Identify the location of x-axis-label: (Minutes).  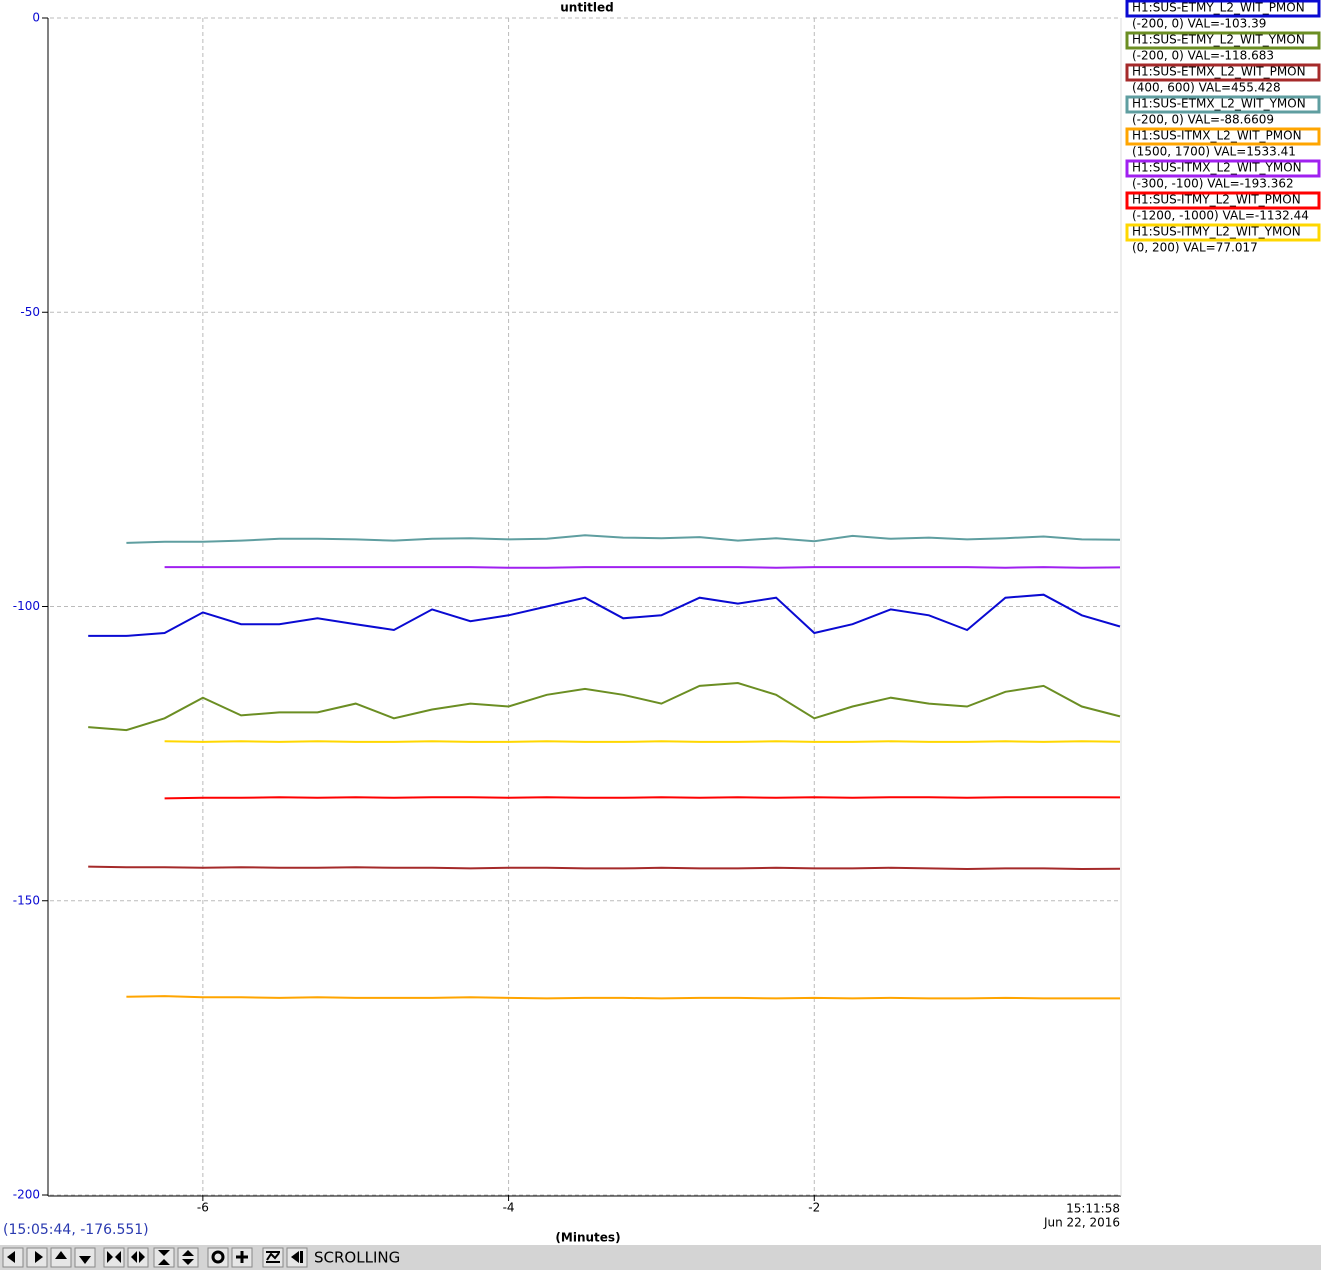
(587, 1238).